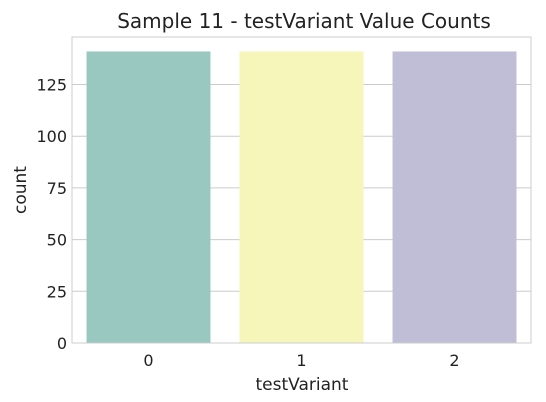 The height and width of the screenshot is (402, 546). What do you see at coordinates (148, 360) in the screenshot?
I see `x-tick-label: 0` at bounding box center [148, 360].